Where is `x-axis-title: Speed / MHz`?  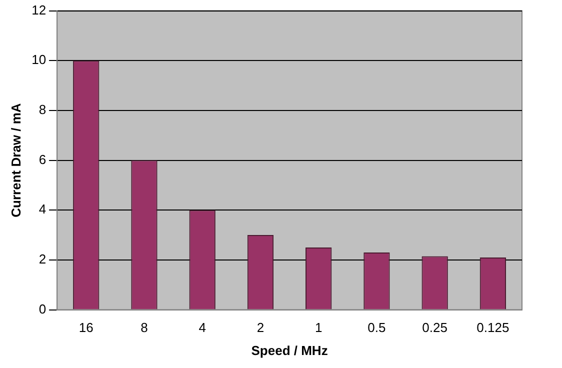 x-axis-title: Speed / MHz is located at coordinates (289, 350).